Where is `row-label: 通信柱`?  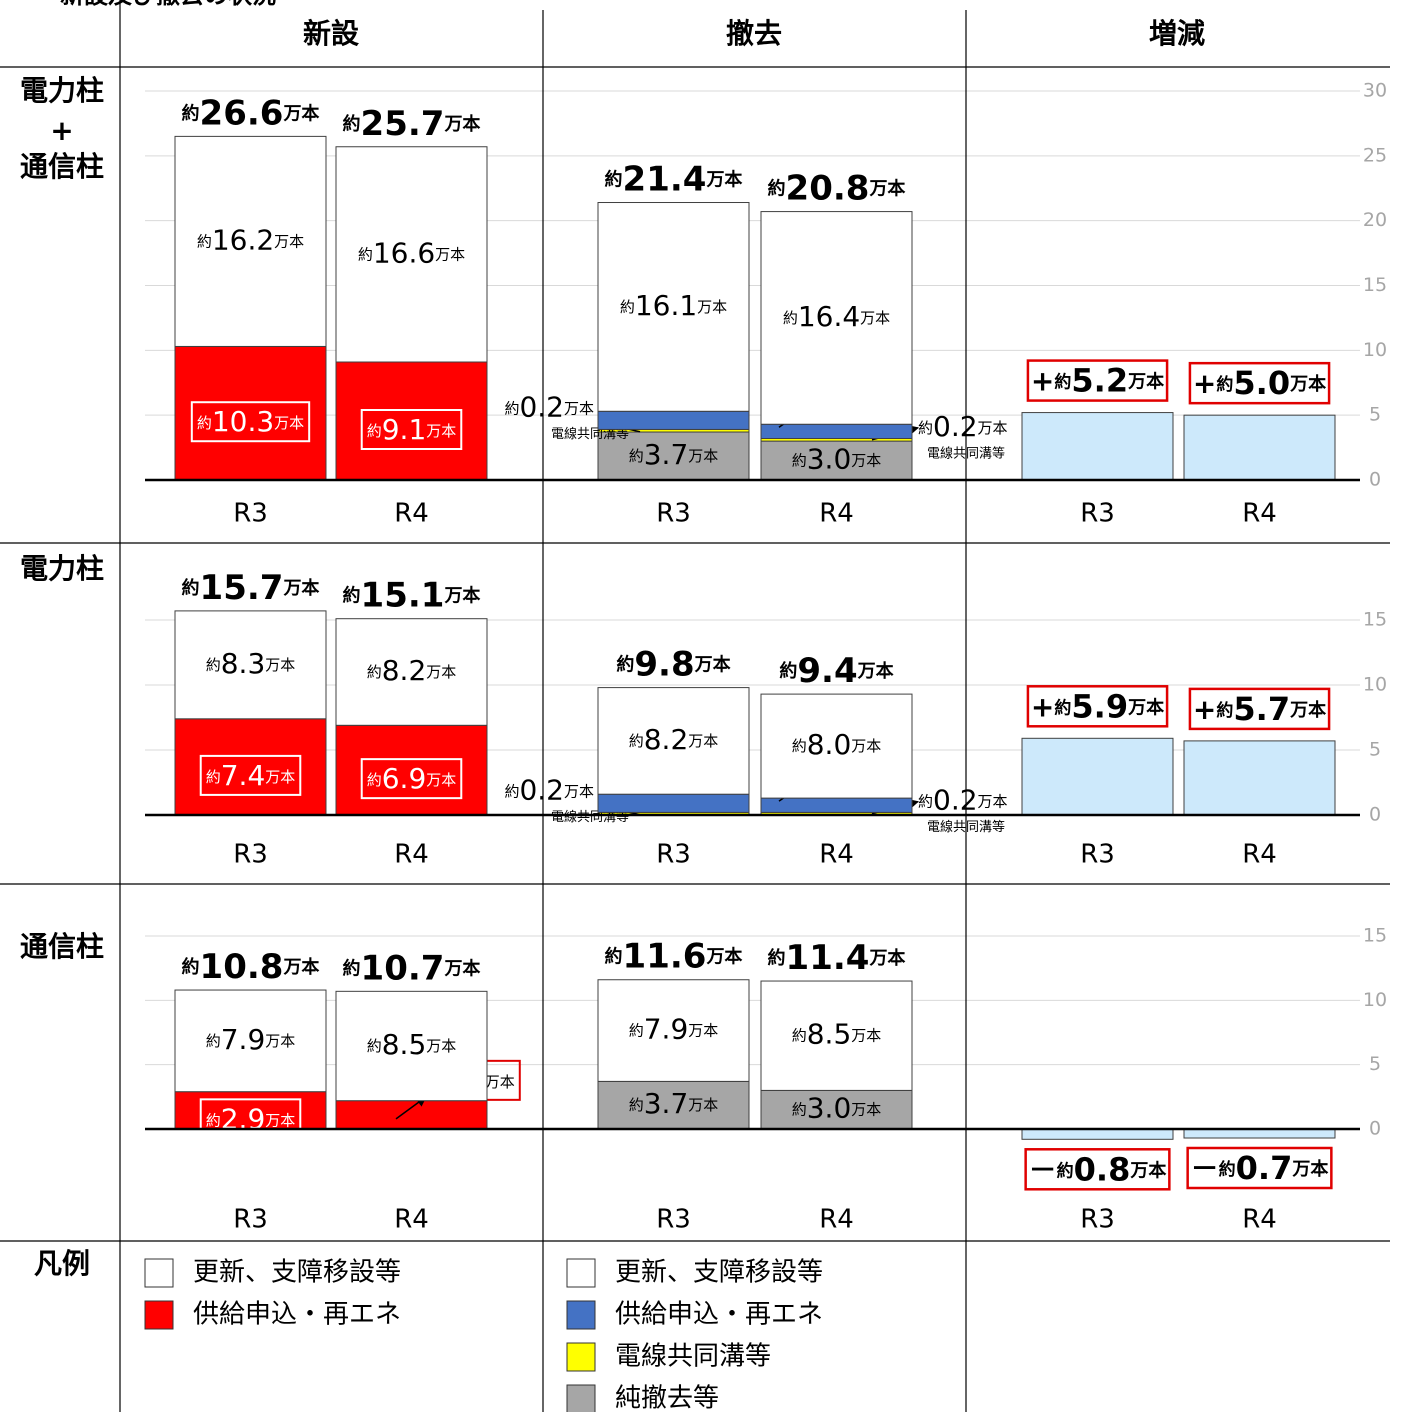
row-label: 通信柱 is located at coordinates (62, 946).